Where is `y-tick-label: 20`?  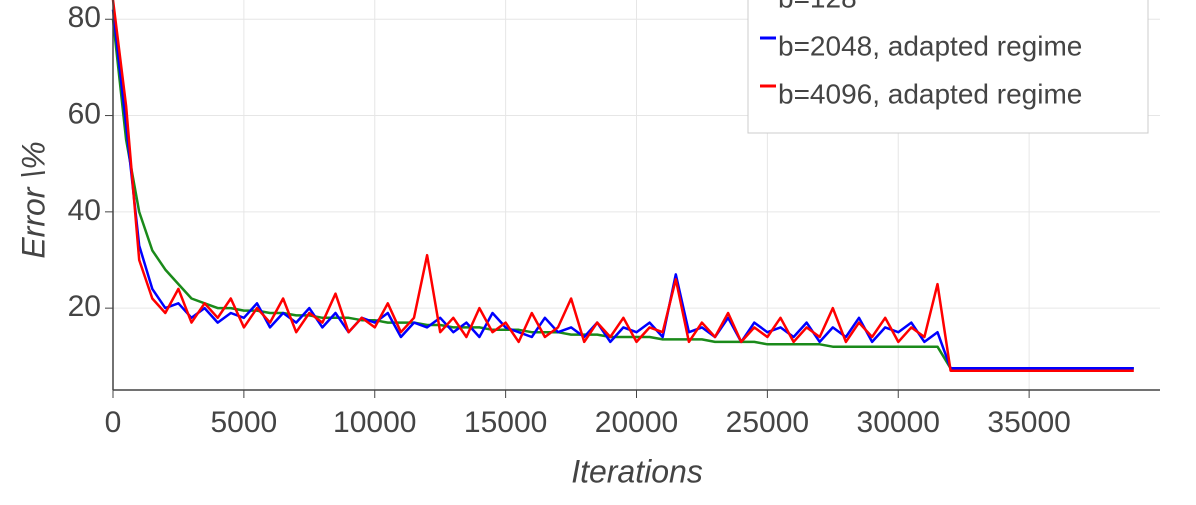
y-tick-label: 20 is located at coordinates (84, 306).